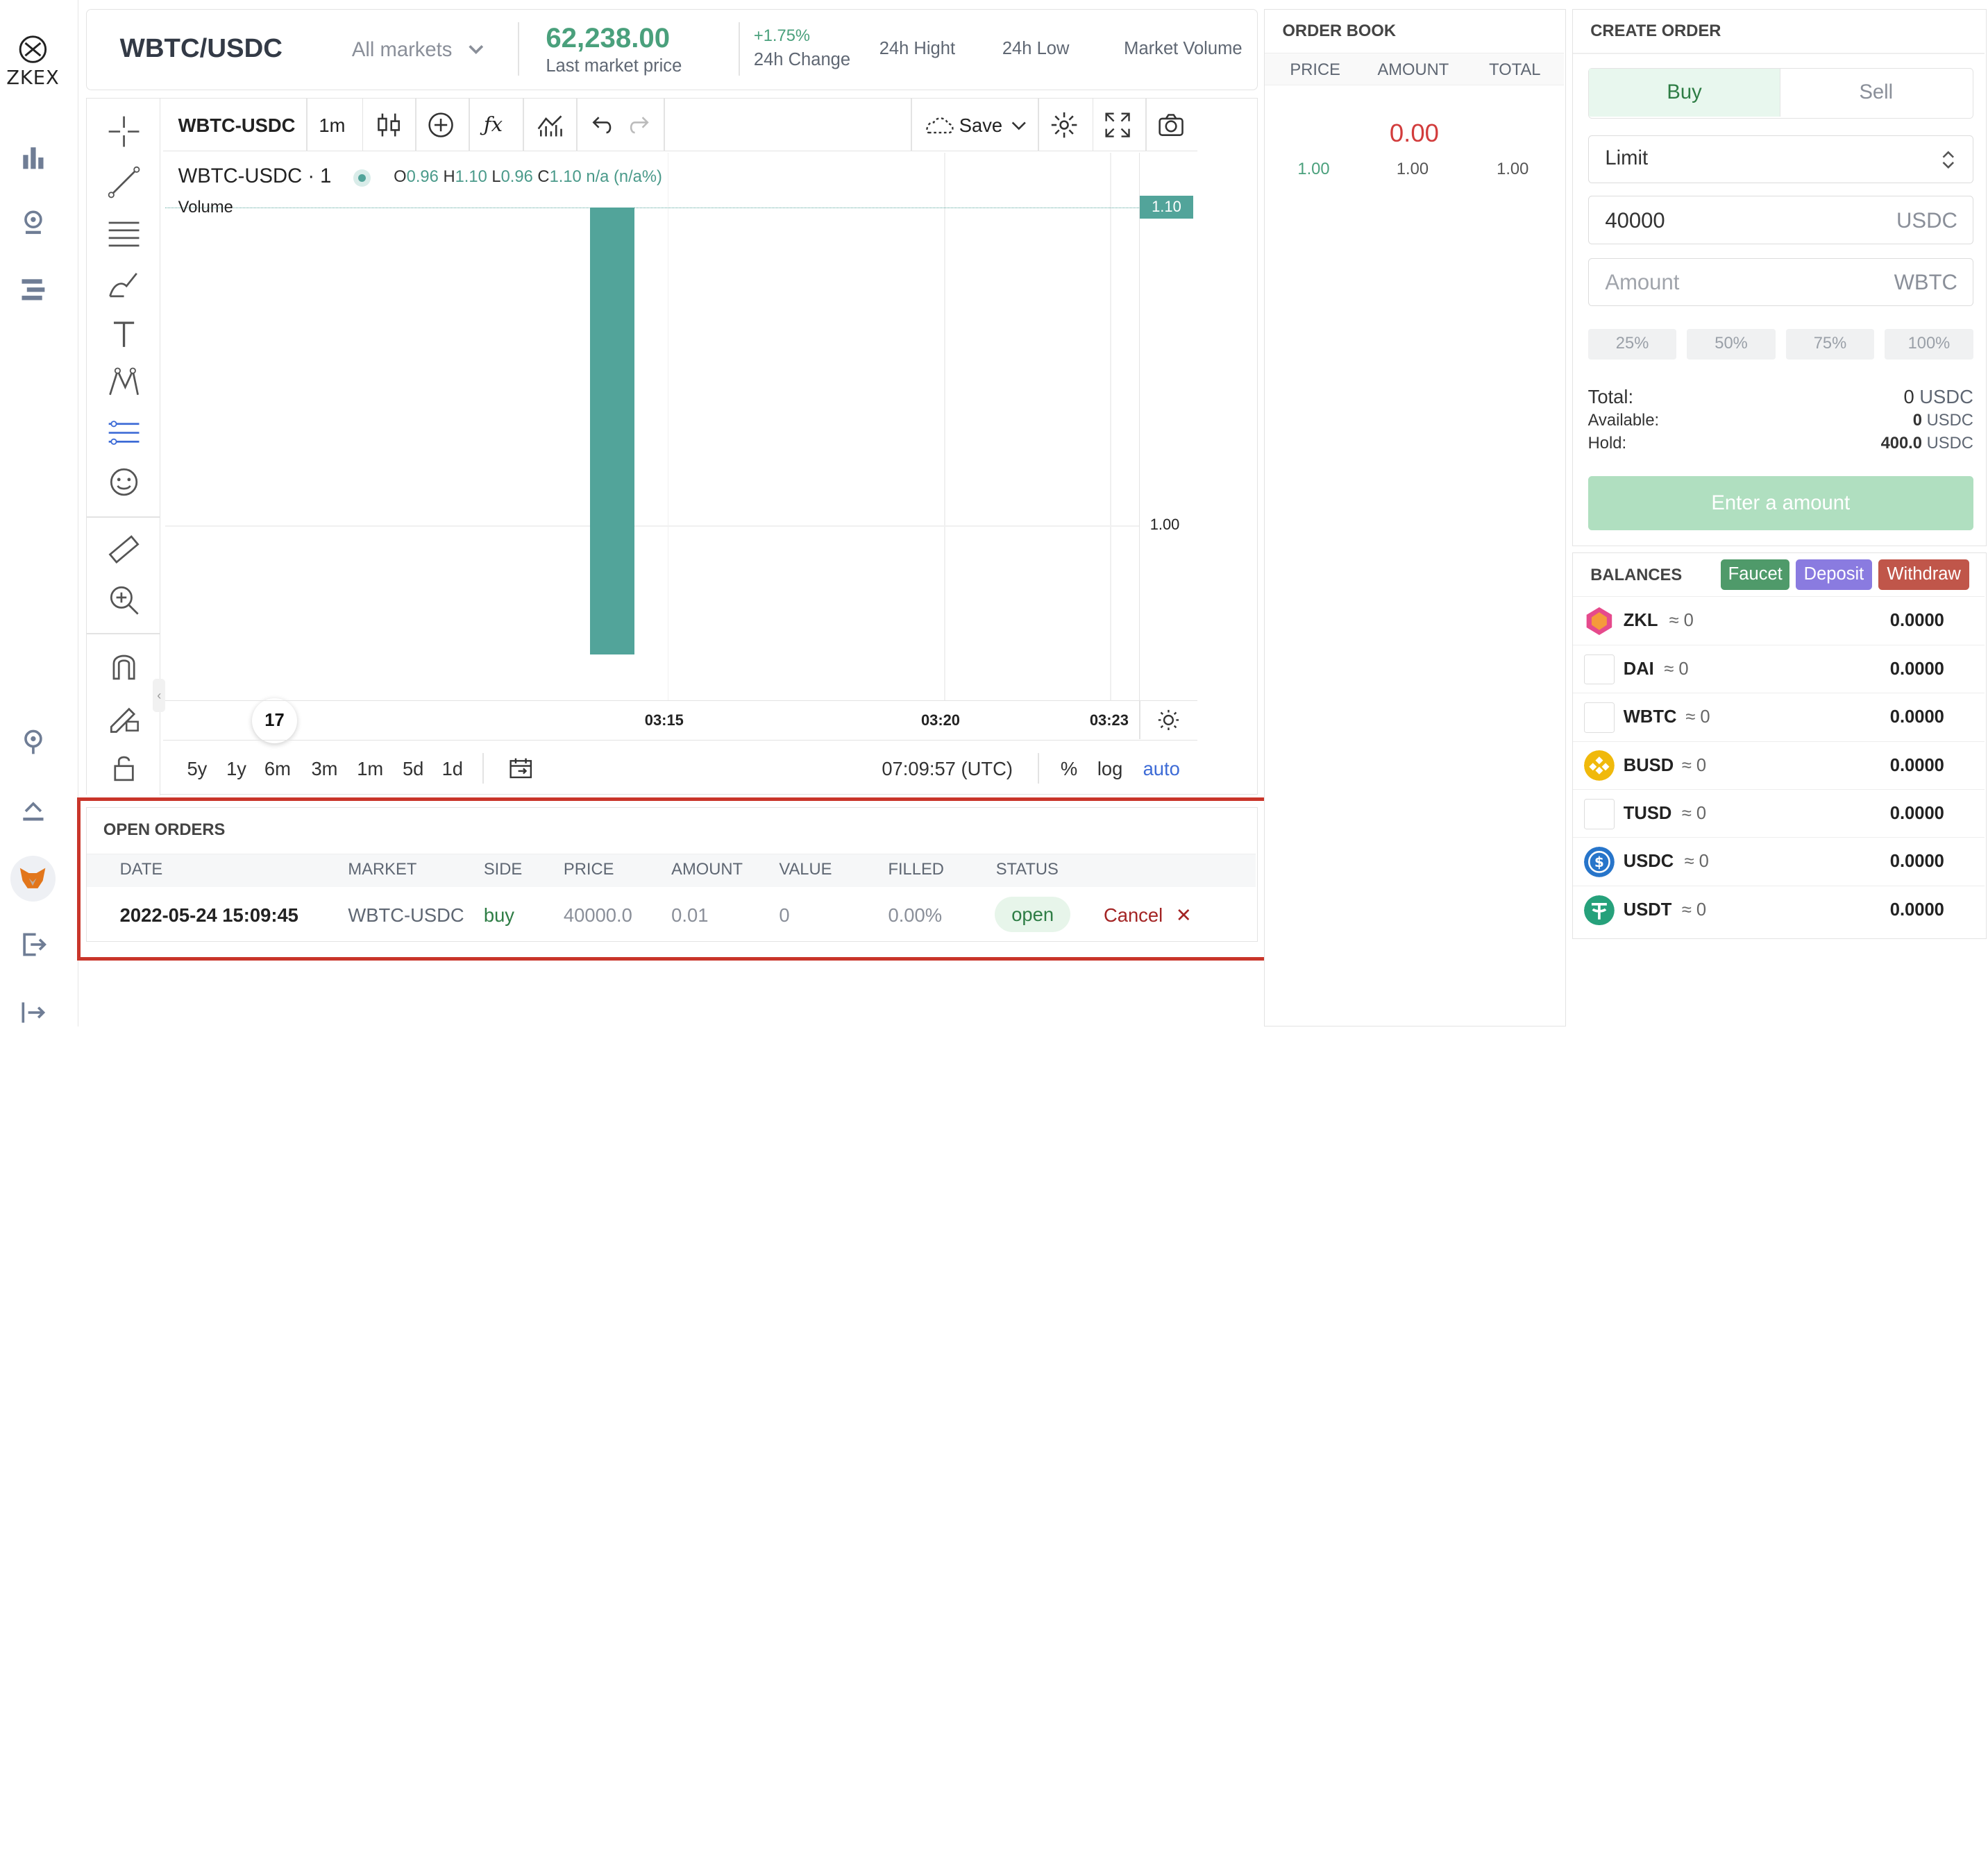 The height and width of the screenshot is (1876, 1988). I want to click on total-value: 0, so click(1908, 397).